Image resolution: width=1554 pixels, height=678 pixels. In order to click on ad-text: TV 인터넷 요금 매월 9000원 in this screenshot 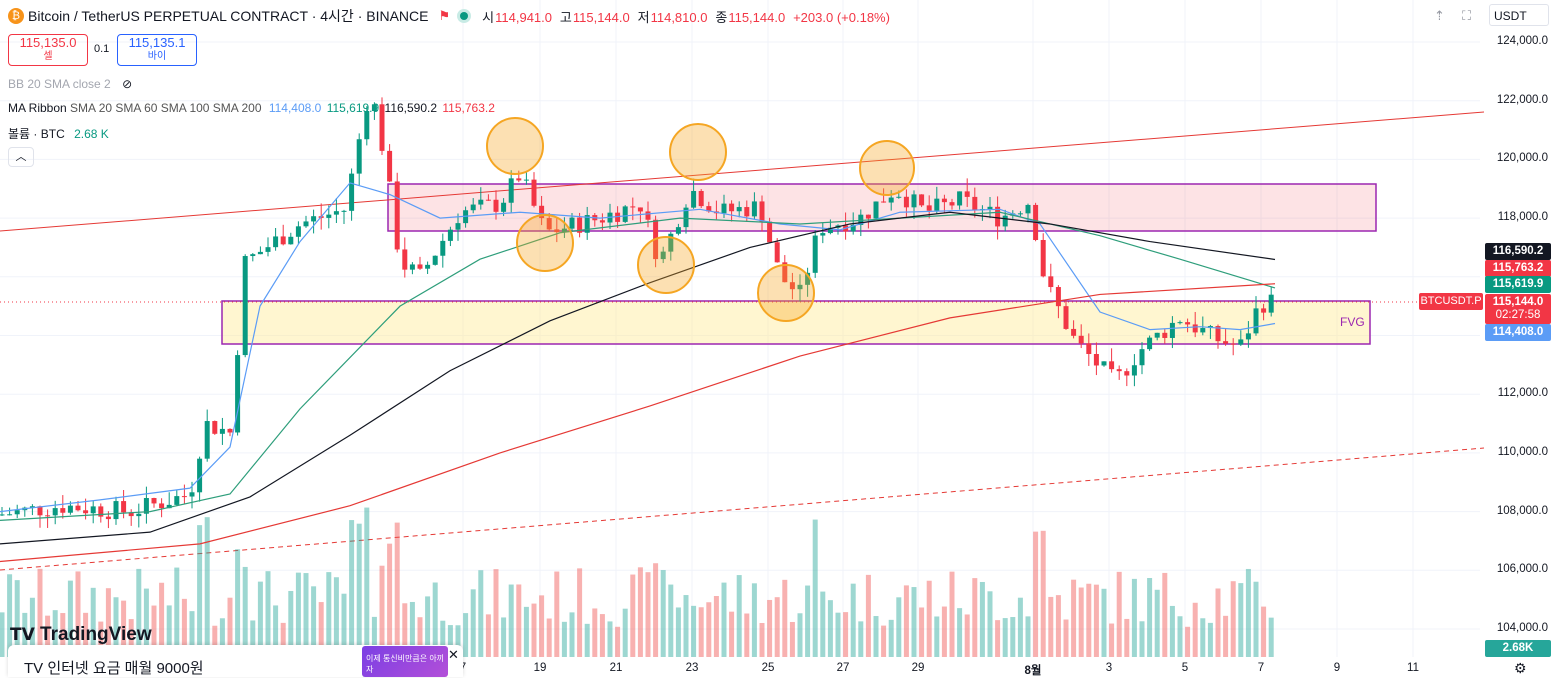, I will do `click(114, 668)`.